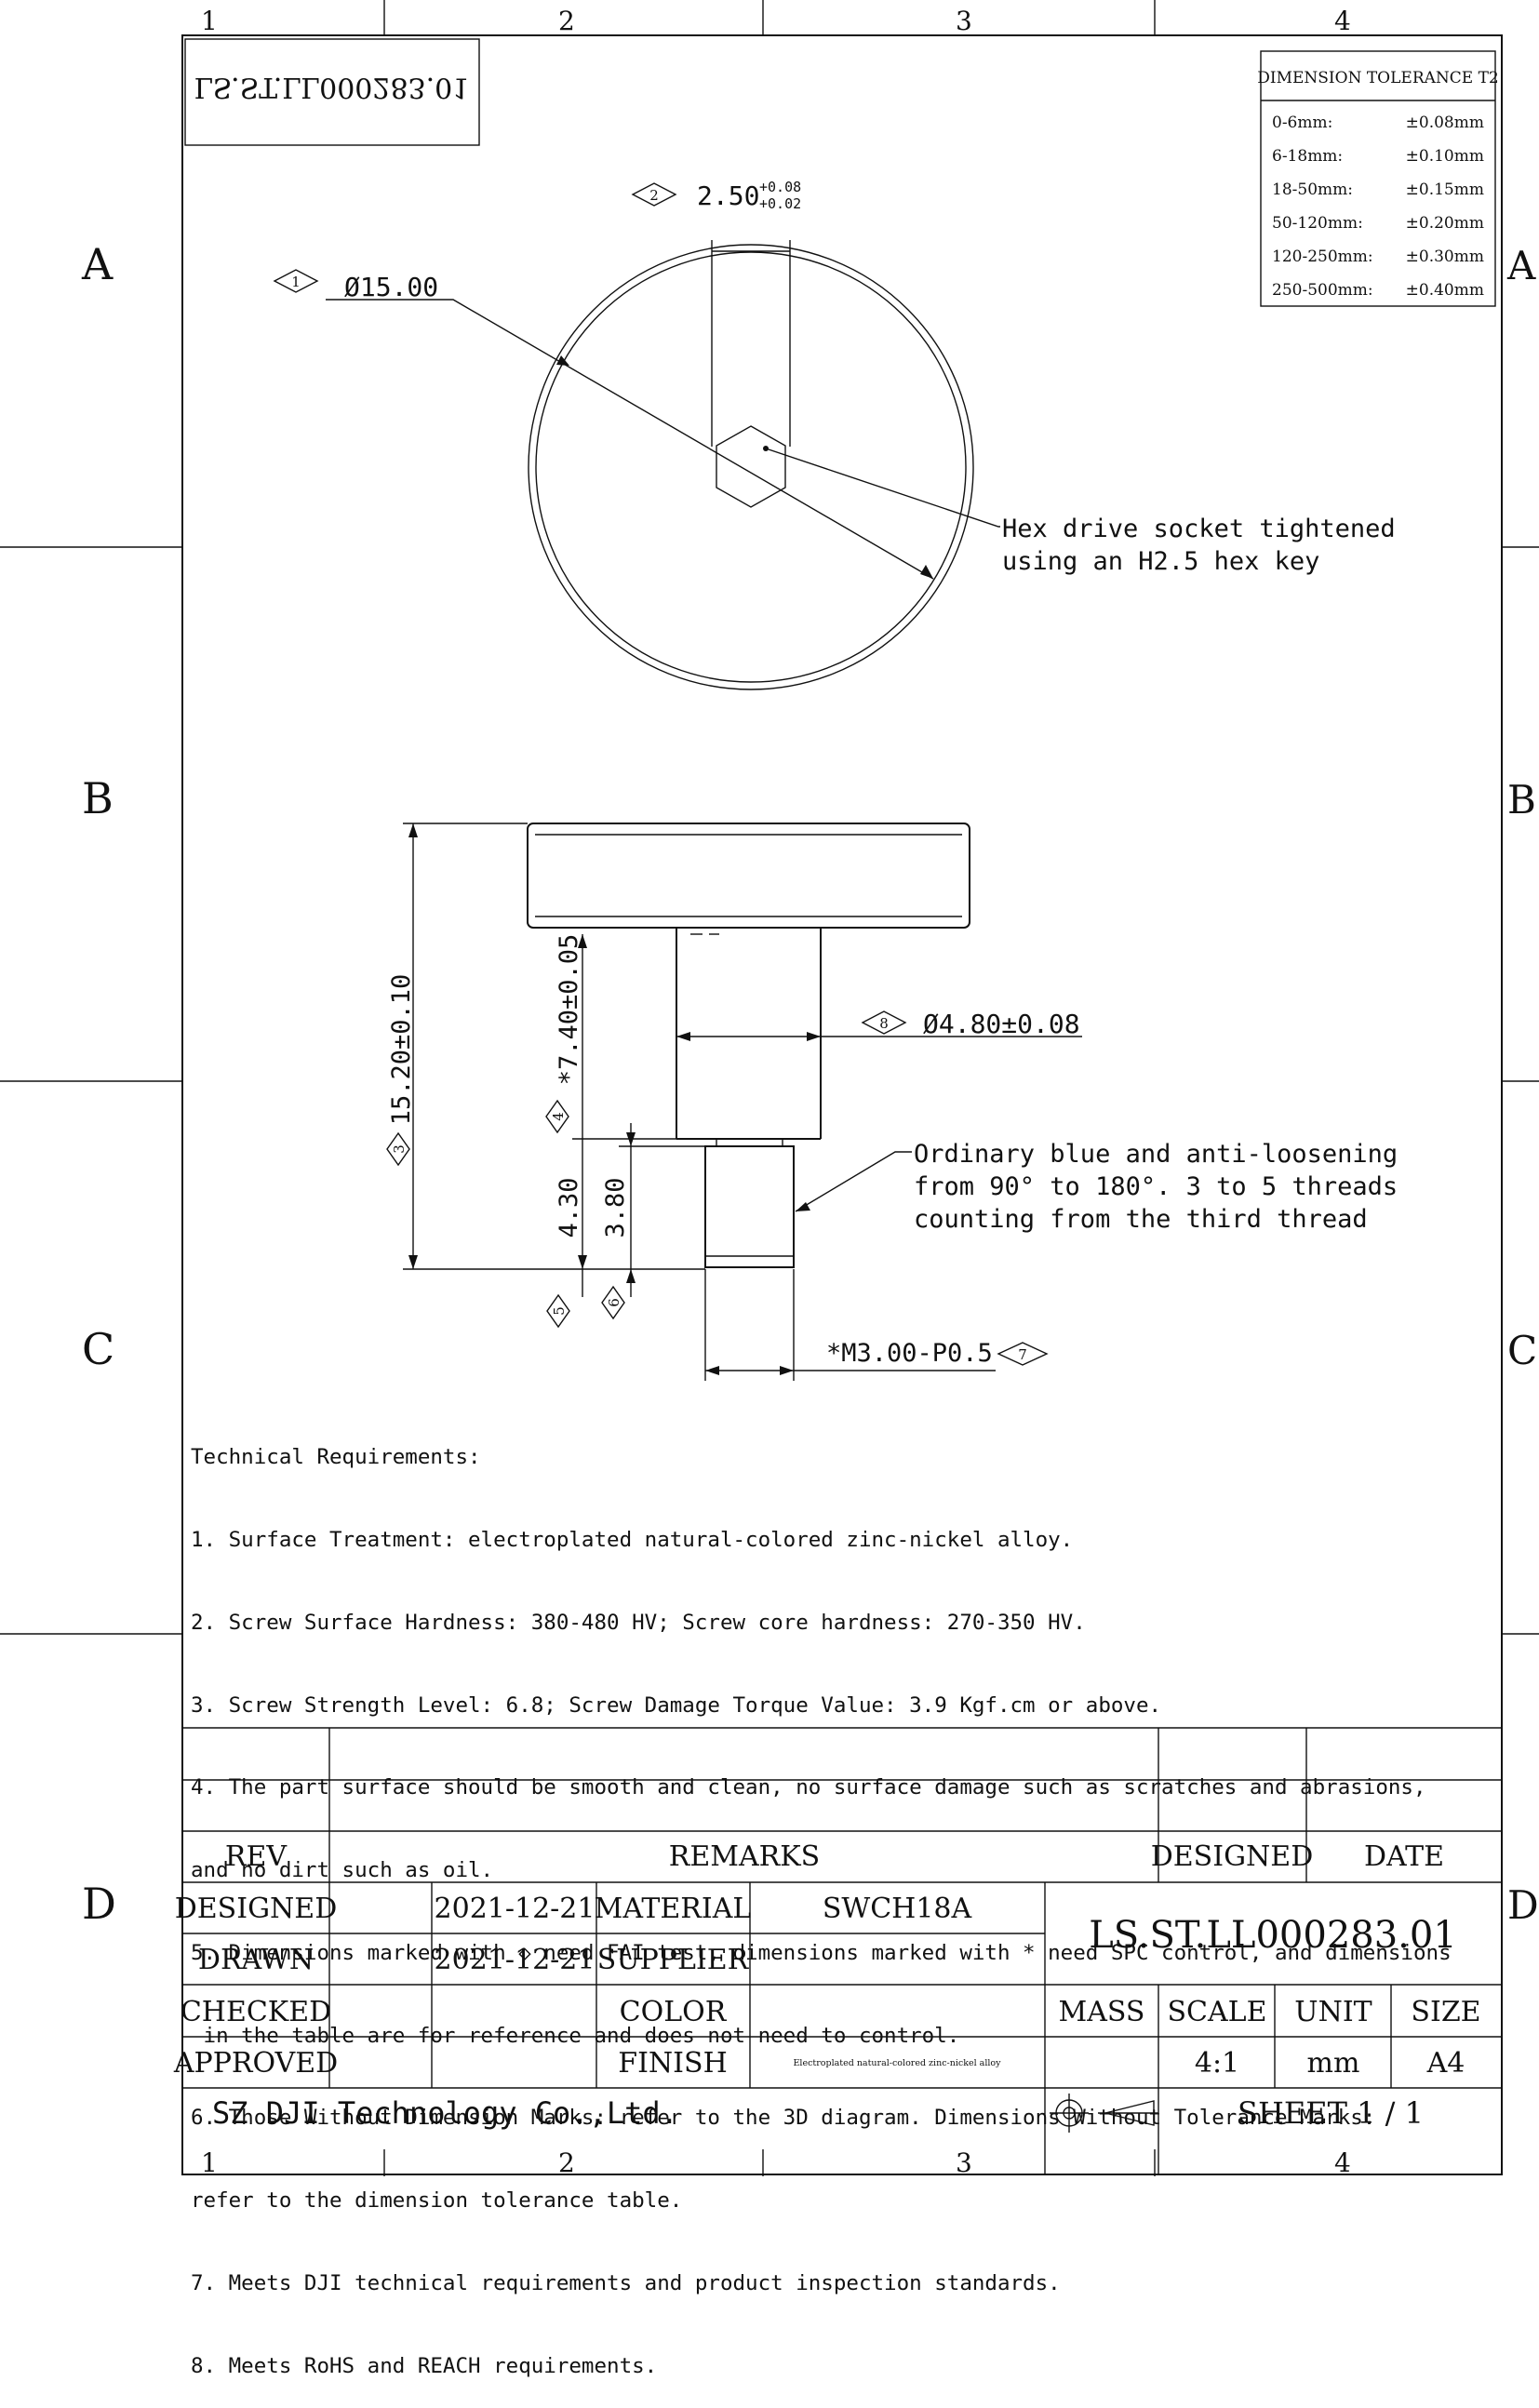  I want to click on fai-marker-number: 2, so click(654, 196).